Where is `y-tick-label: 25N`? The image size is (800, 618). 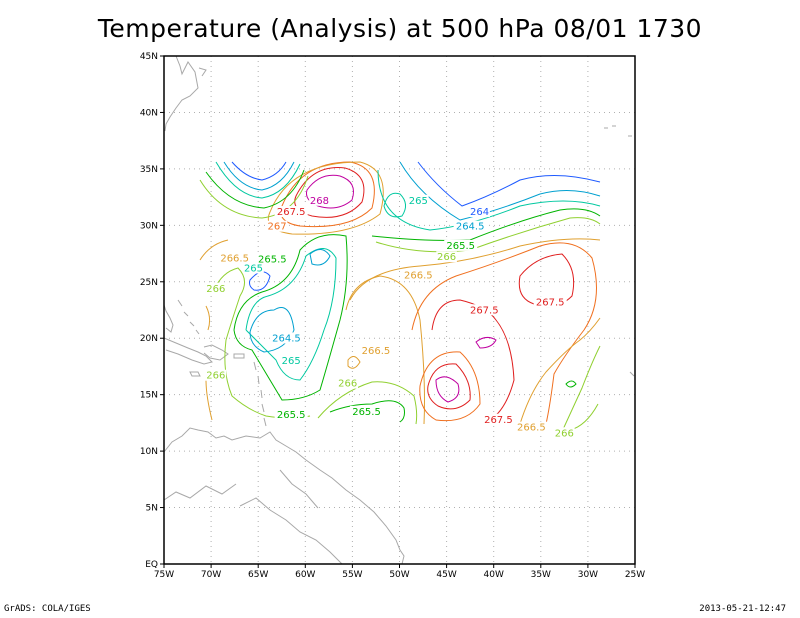 y-tick-label: 25N is located at coordinates (149, 283).